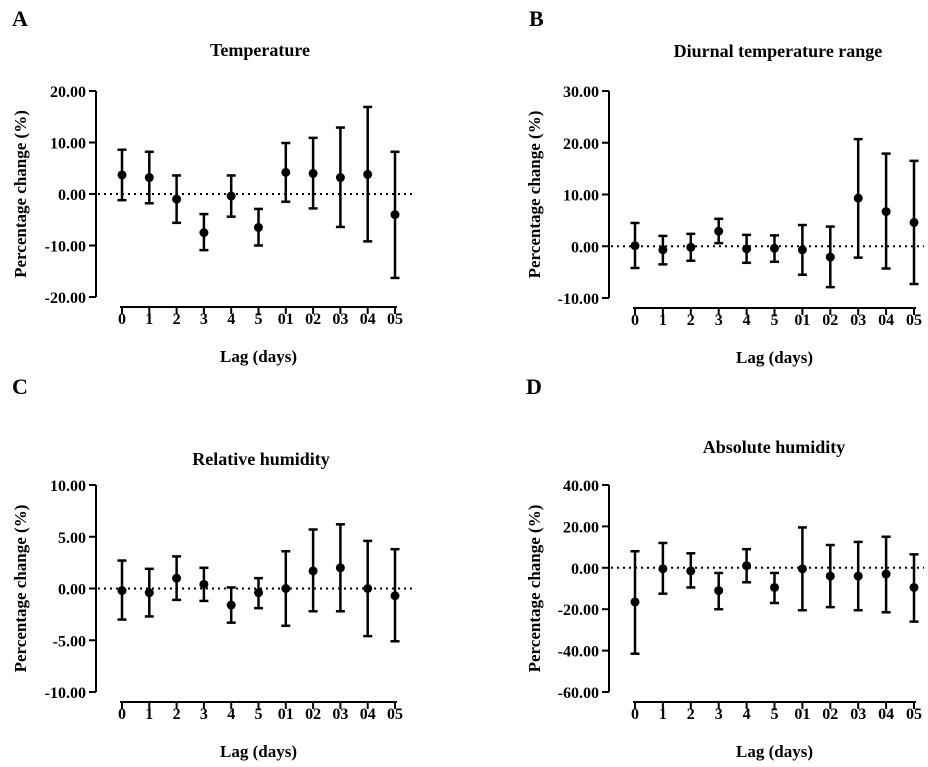 The width and height of the screenshot is (928, 767). Describe the element at coordinates (260, 50) in the screenshot. I see `chart-title: Temperature` at that location.